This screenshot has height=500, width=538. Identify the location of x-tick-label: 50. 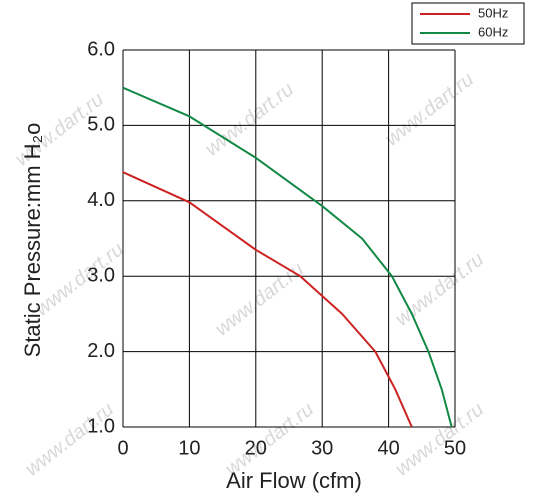
(455, 448).